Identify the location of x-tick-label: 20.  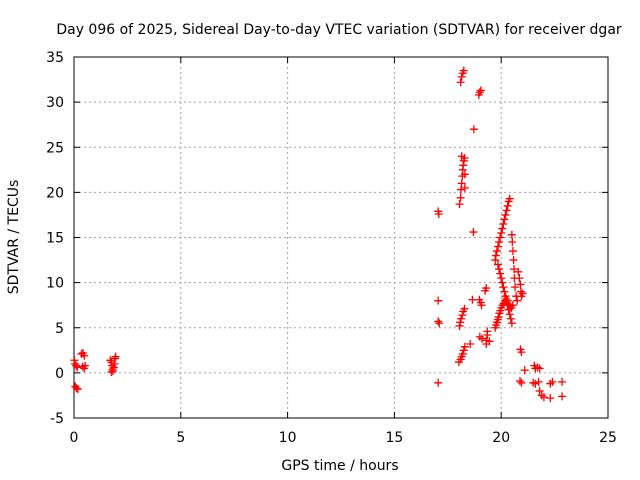
(501, 438).